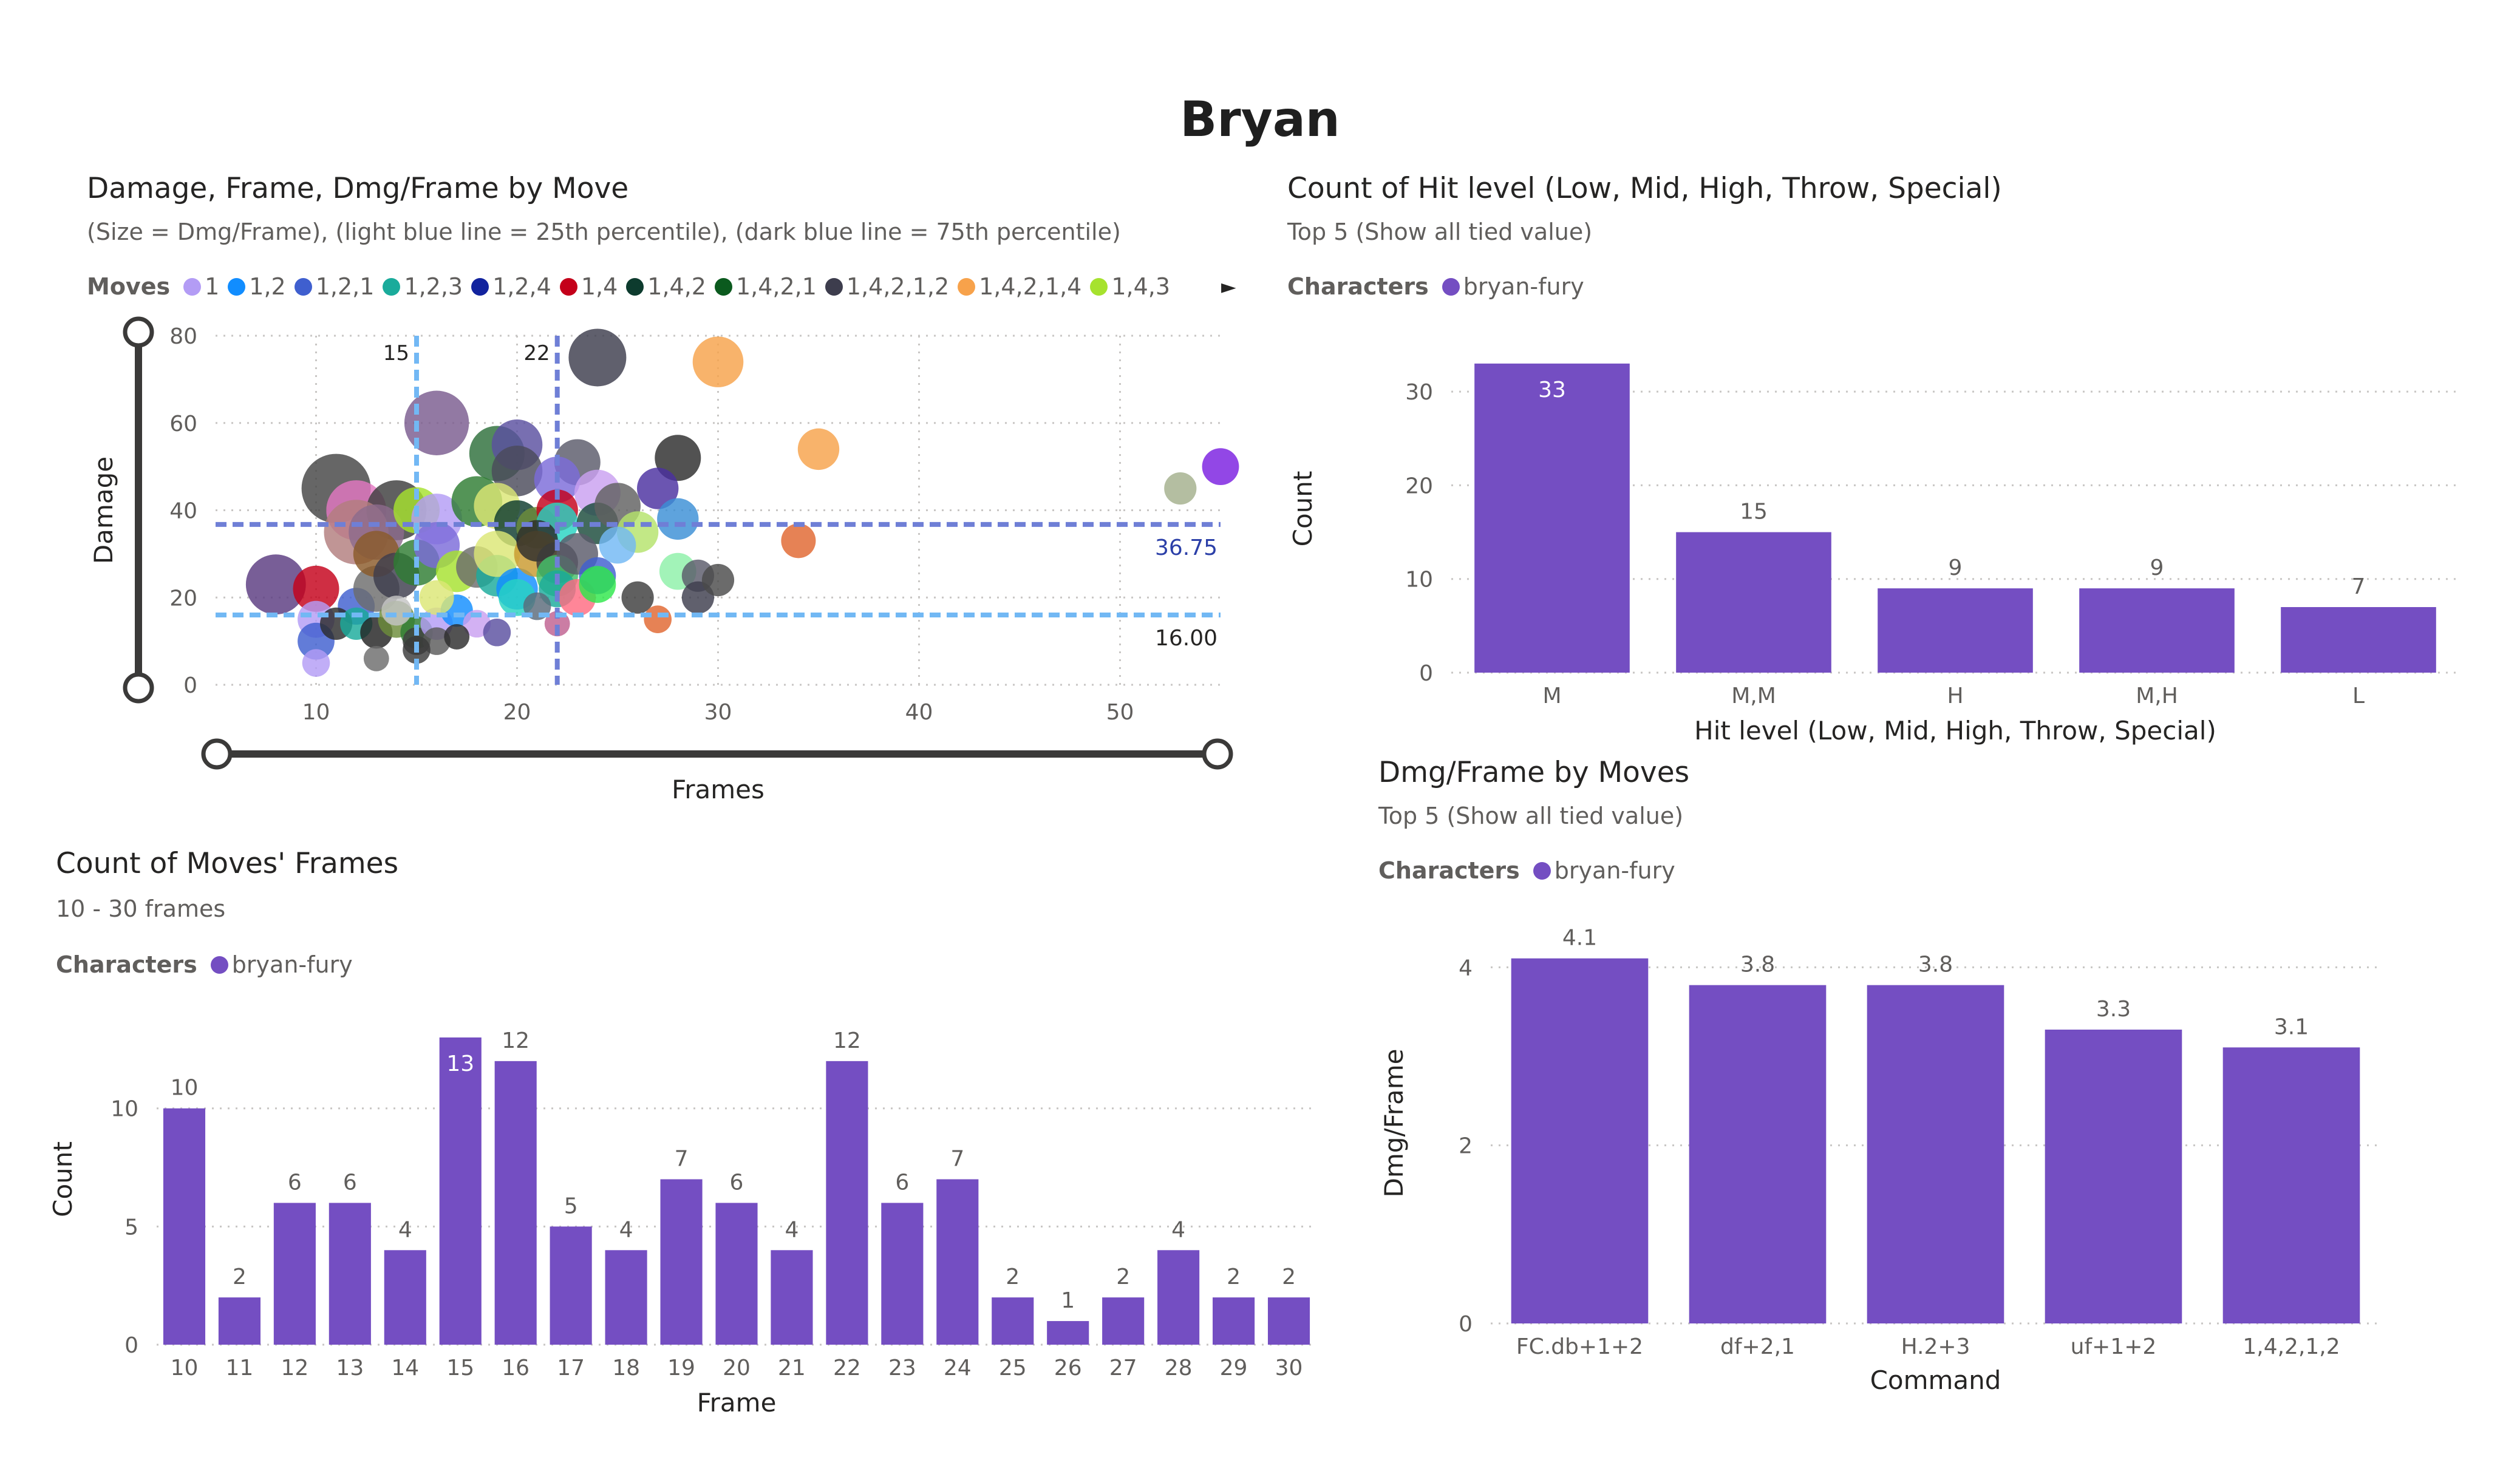  Describe the element at coordinates (571, 1368) in the screenshot. I see `x-tick-label: 17` at that location.